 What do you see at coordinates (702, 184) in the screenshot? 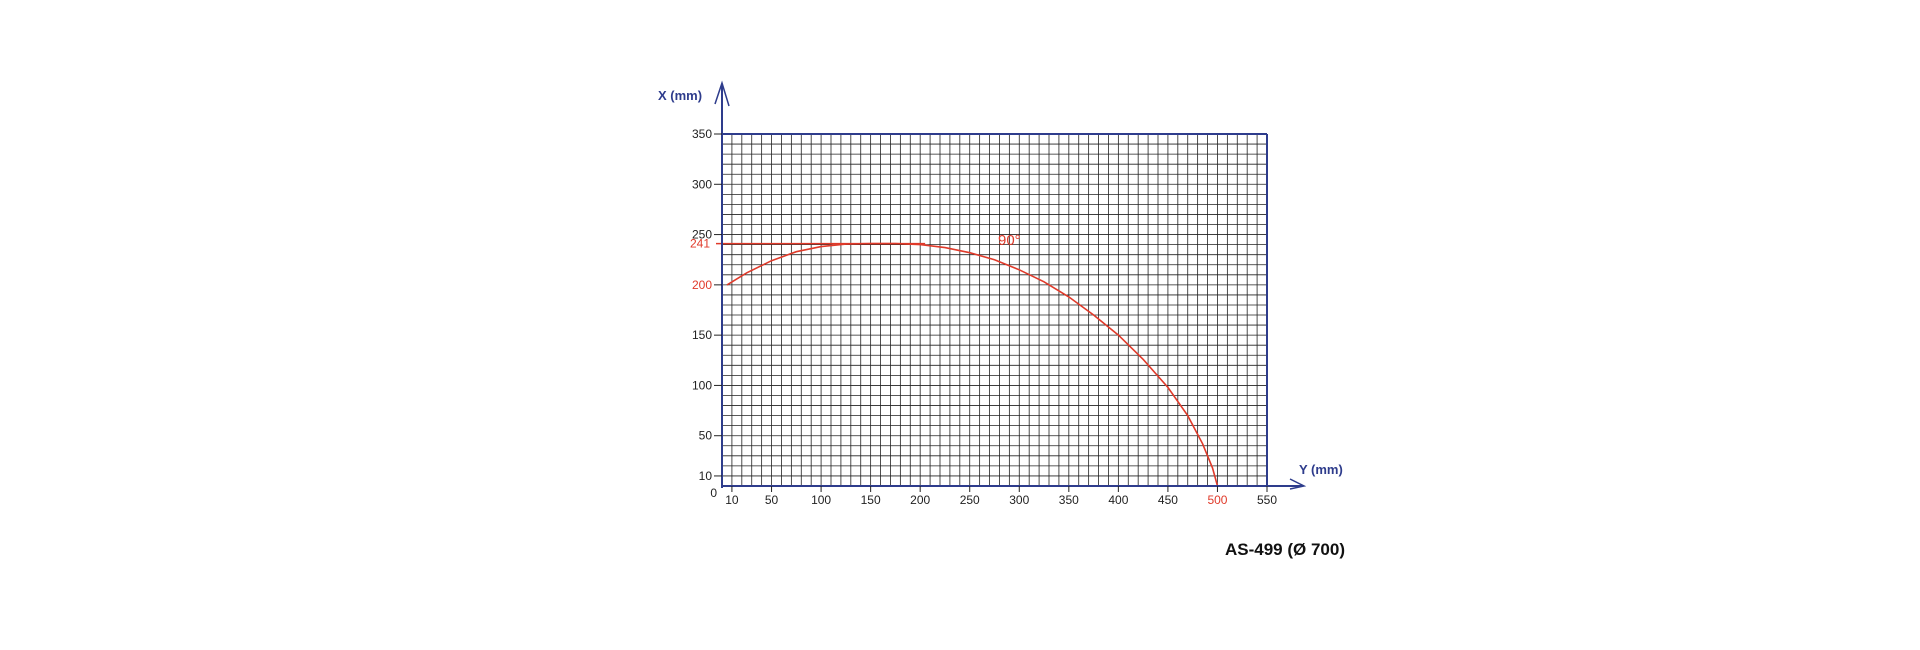
I see `y-tick-label: 300` at bounding box center [702, 184].